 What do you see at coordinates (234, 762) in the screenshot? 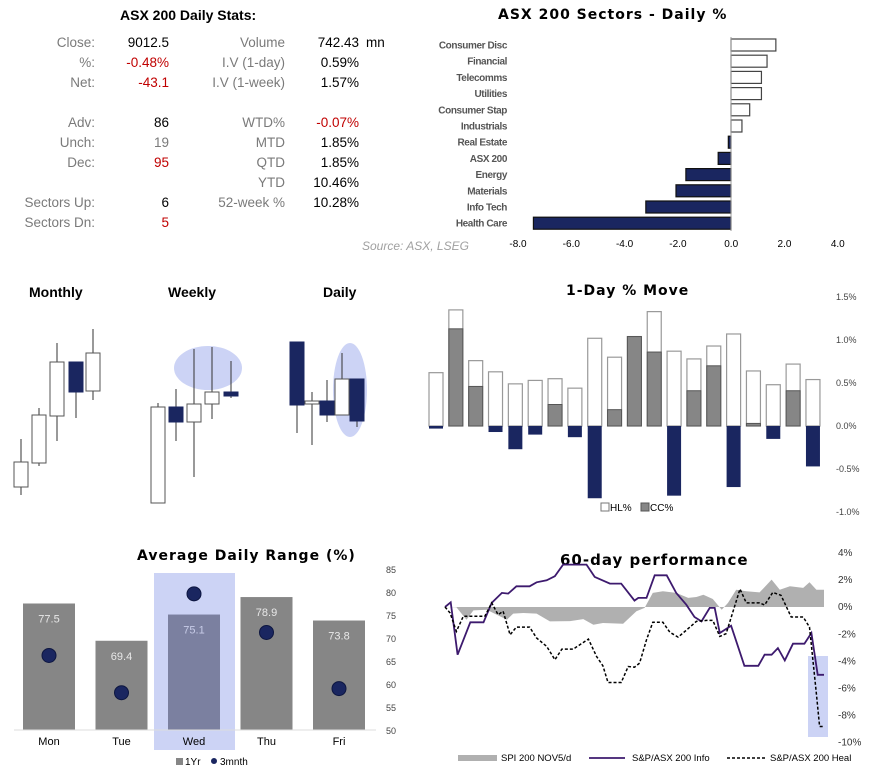
I see `legend-label-3mnth: 3mnth` at bounding box center [234, 762].